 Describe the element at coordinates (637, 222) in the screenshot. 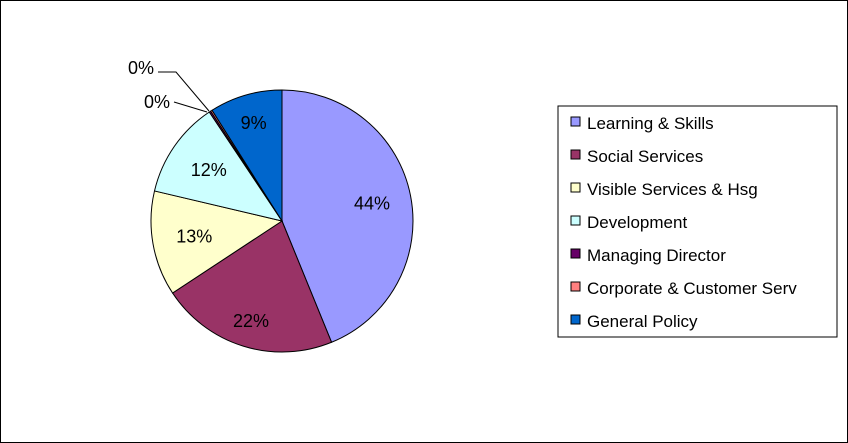

I see `legend-label-development: Development` at that location.